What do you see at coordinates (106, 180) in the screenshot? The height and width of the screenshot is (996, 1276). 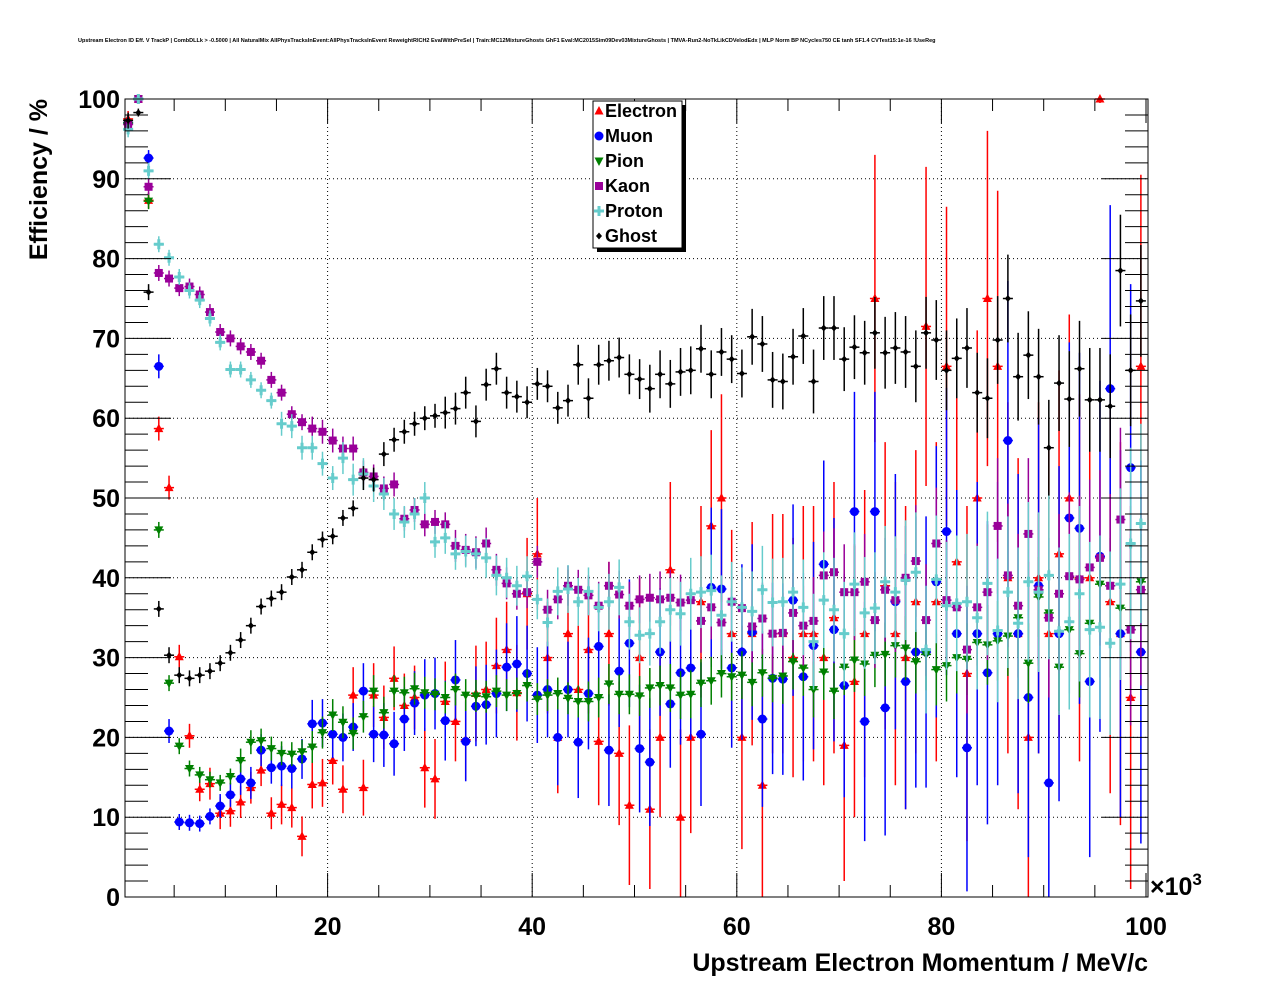 I see `y-tick-label: 90` at bounding box center [106, 180].